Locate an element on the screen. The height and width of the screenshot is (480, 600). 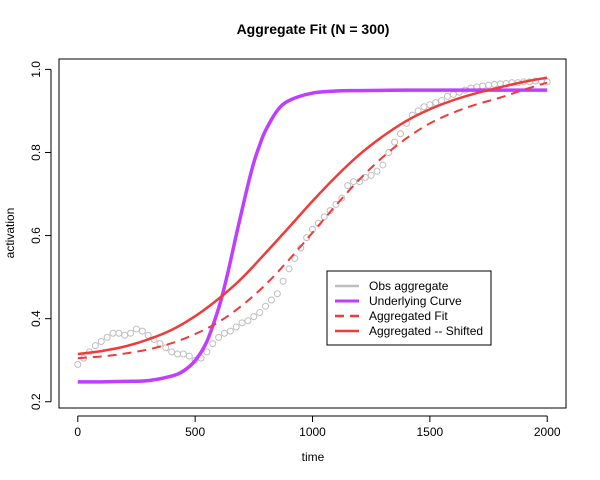
x-axis-label: time is located at coordinates (313, 457).